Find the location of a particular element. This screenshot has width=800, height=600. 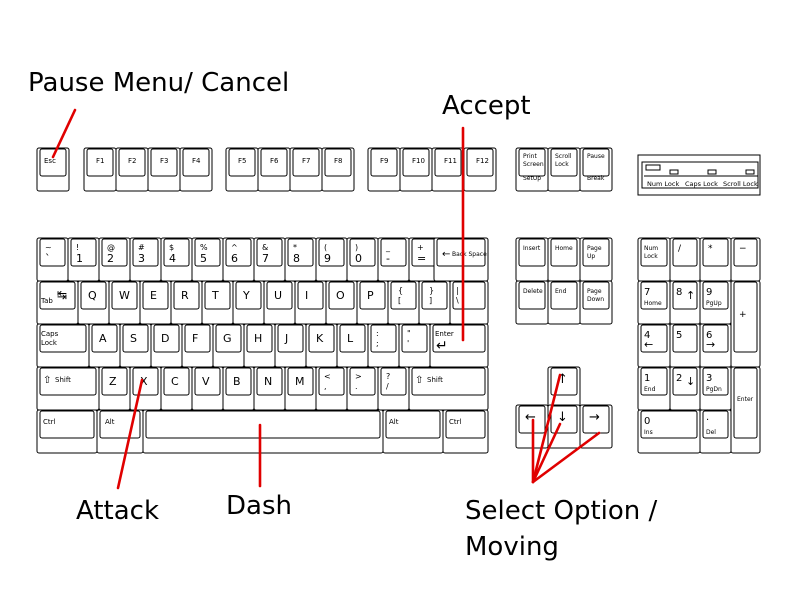

key-quote: "' is located at coordinates (414, 345).